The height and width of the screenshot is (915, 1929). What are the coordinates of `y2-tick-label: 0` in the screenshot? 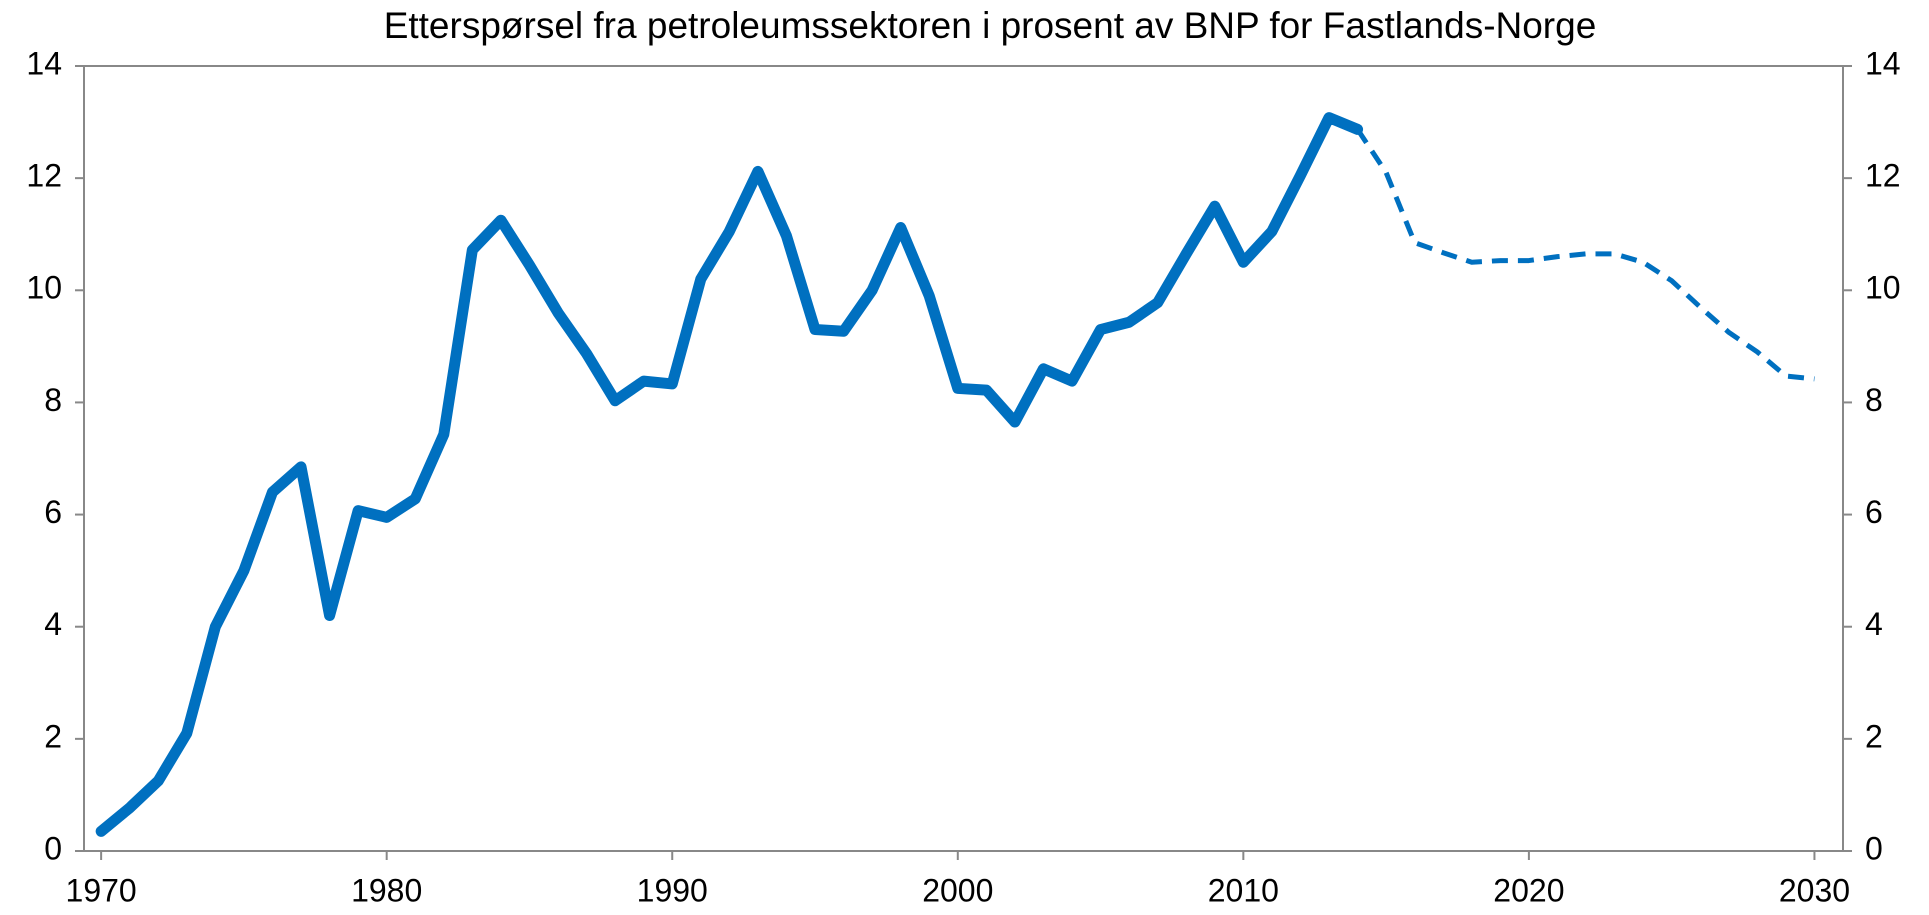 It's located at (1874, 848).